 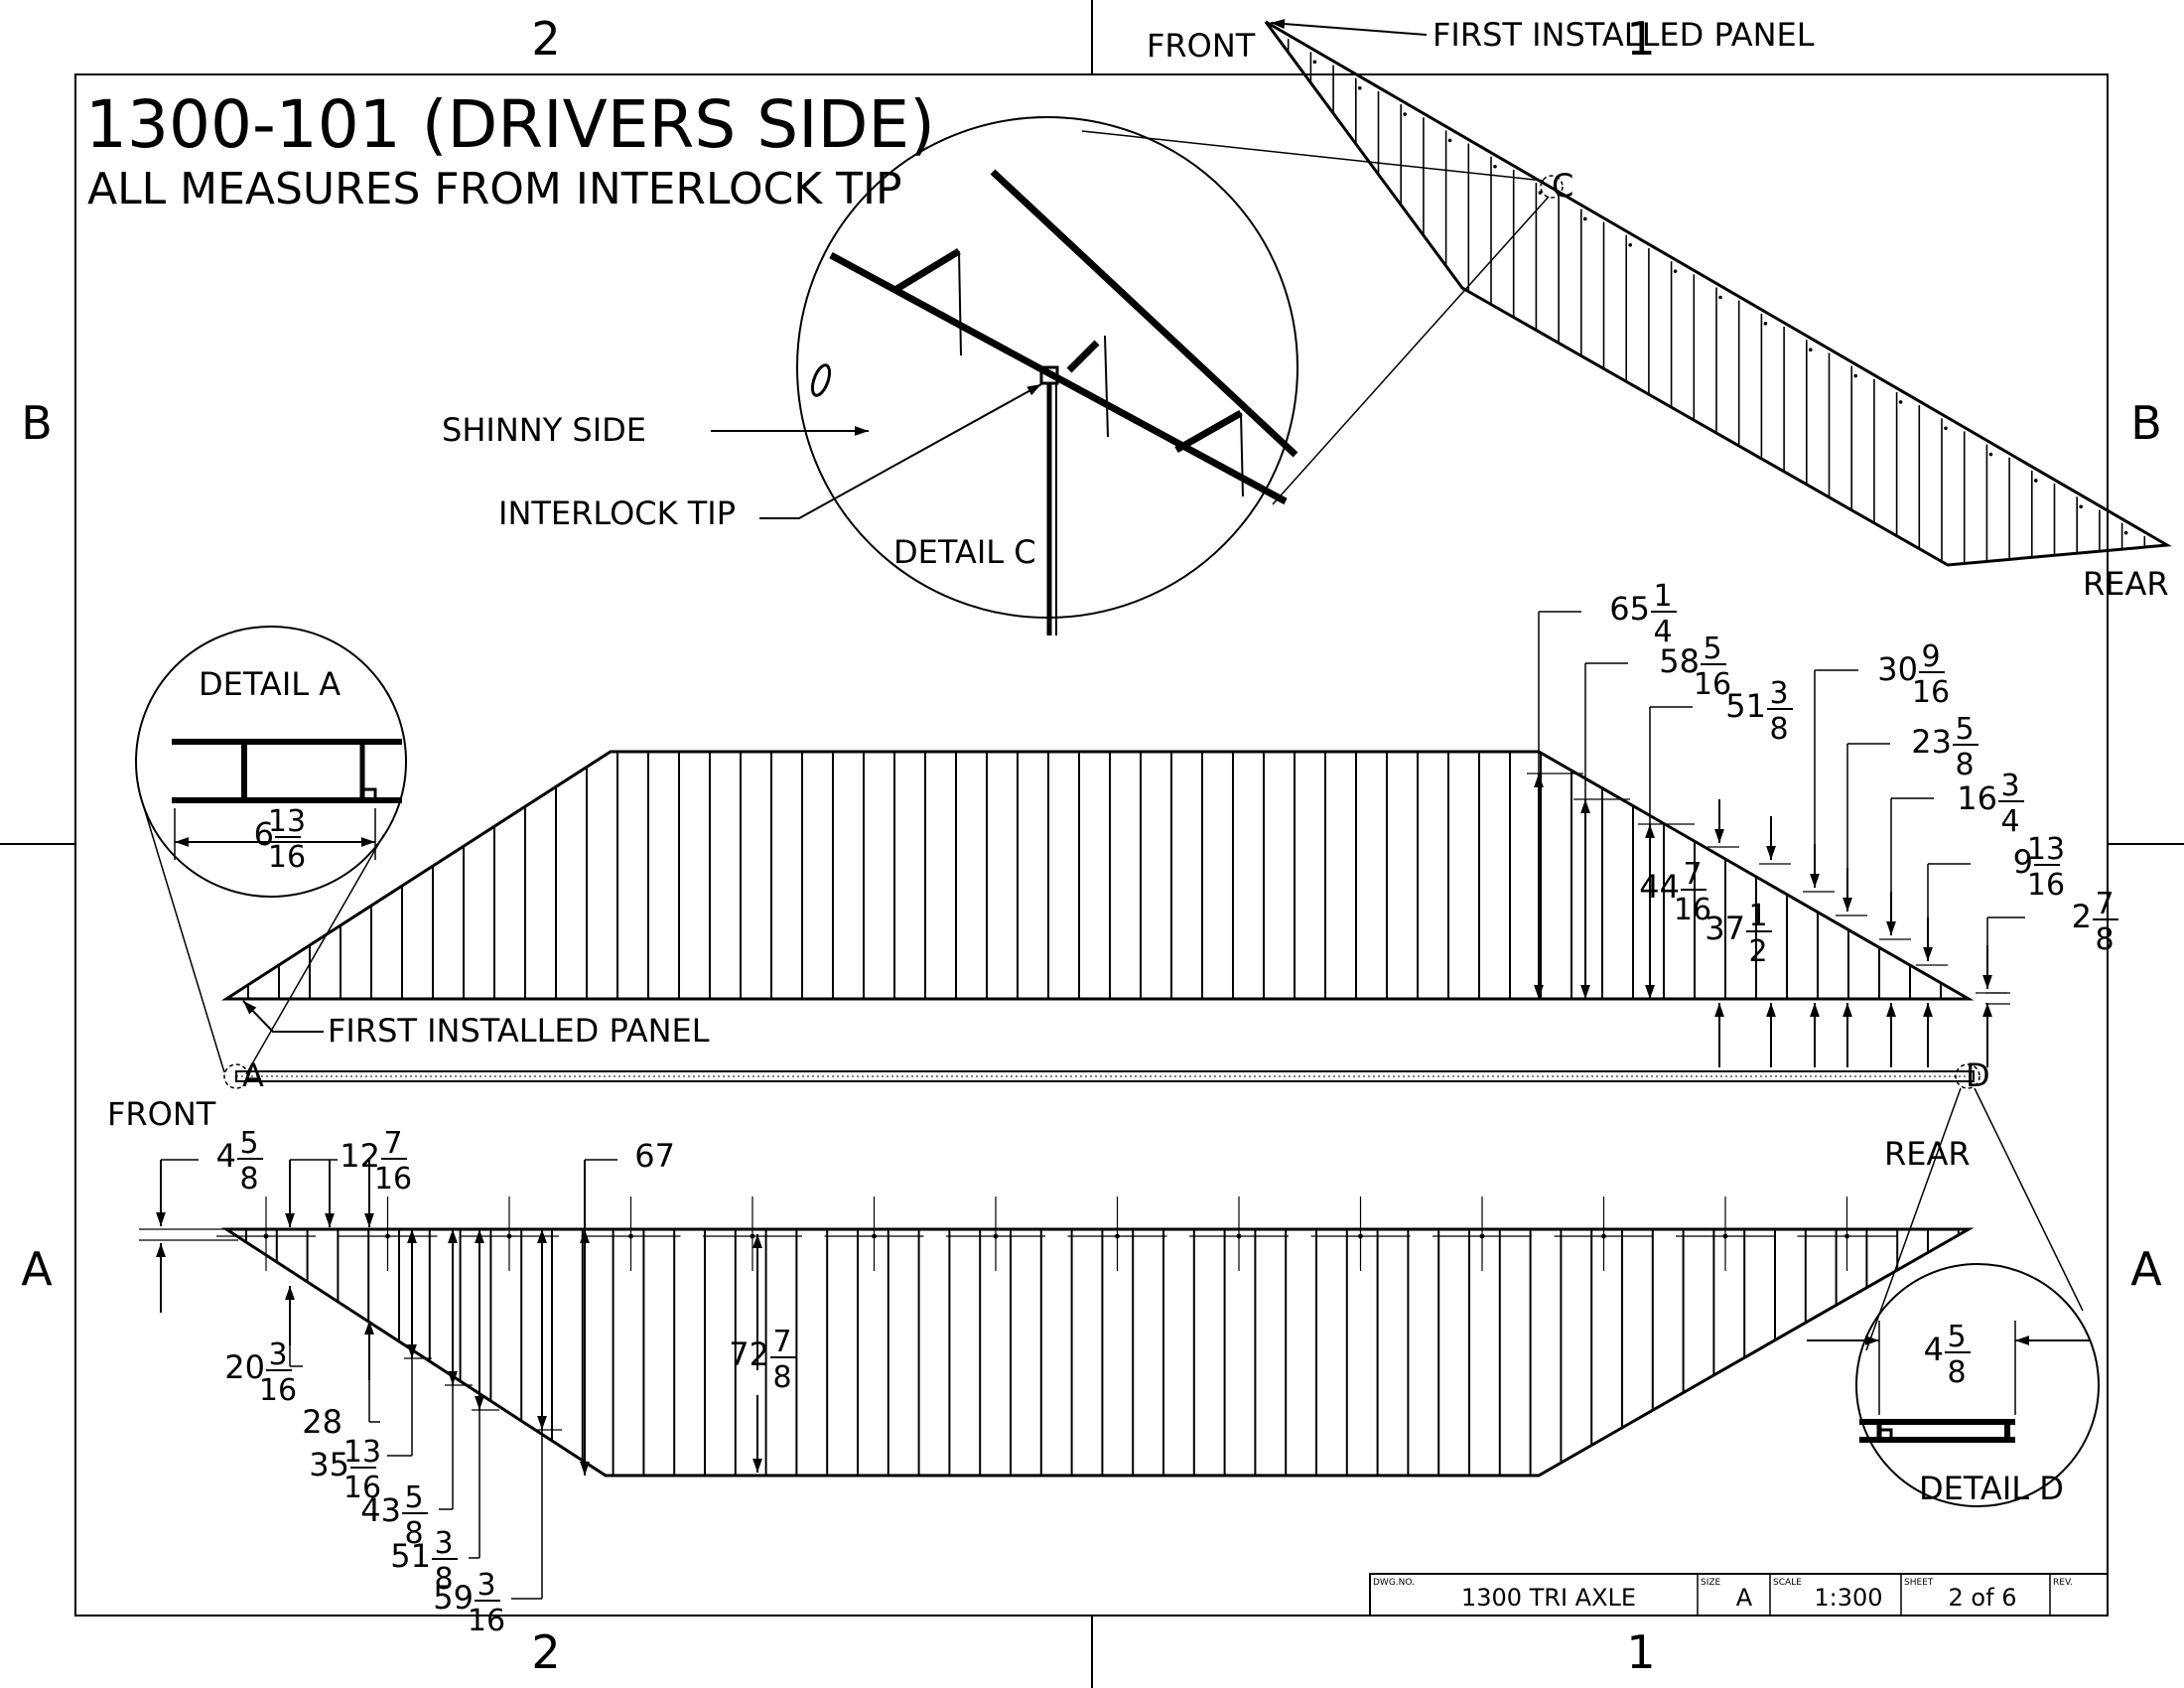 What do you see at coordinates (360, 1156) in the screenshot?
I see `dim-whole: 12` at bounding box center [360, 1156].